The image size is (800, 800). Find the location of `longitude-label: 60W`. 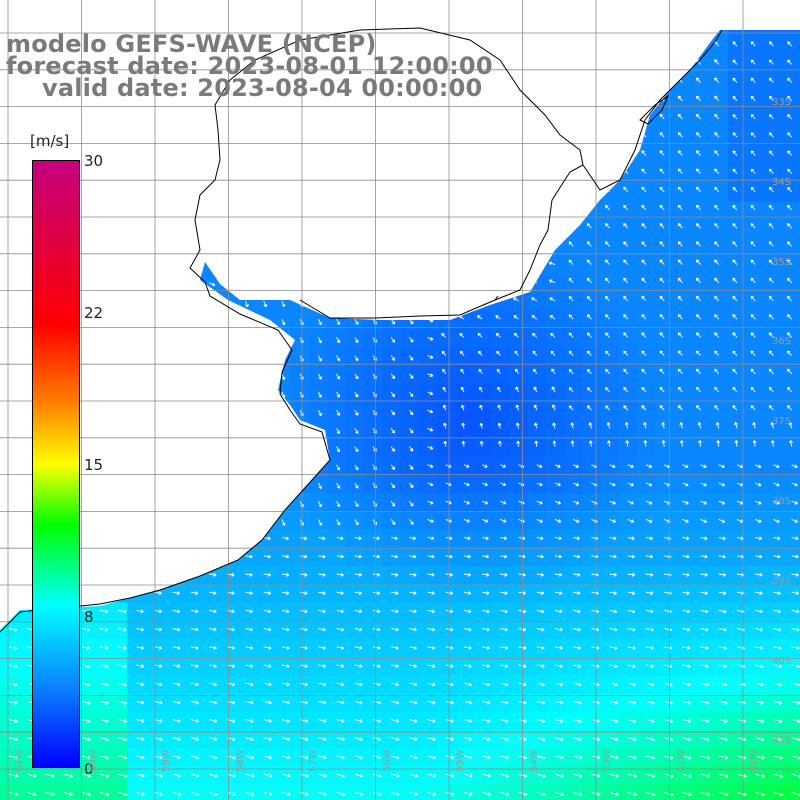

longitude-label: 60W is located at coordinates (93, 760).